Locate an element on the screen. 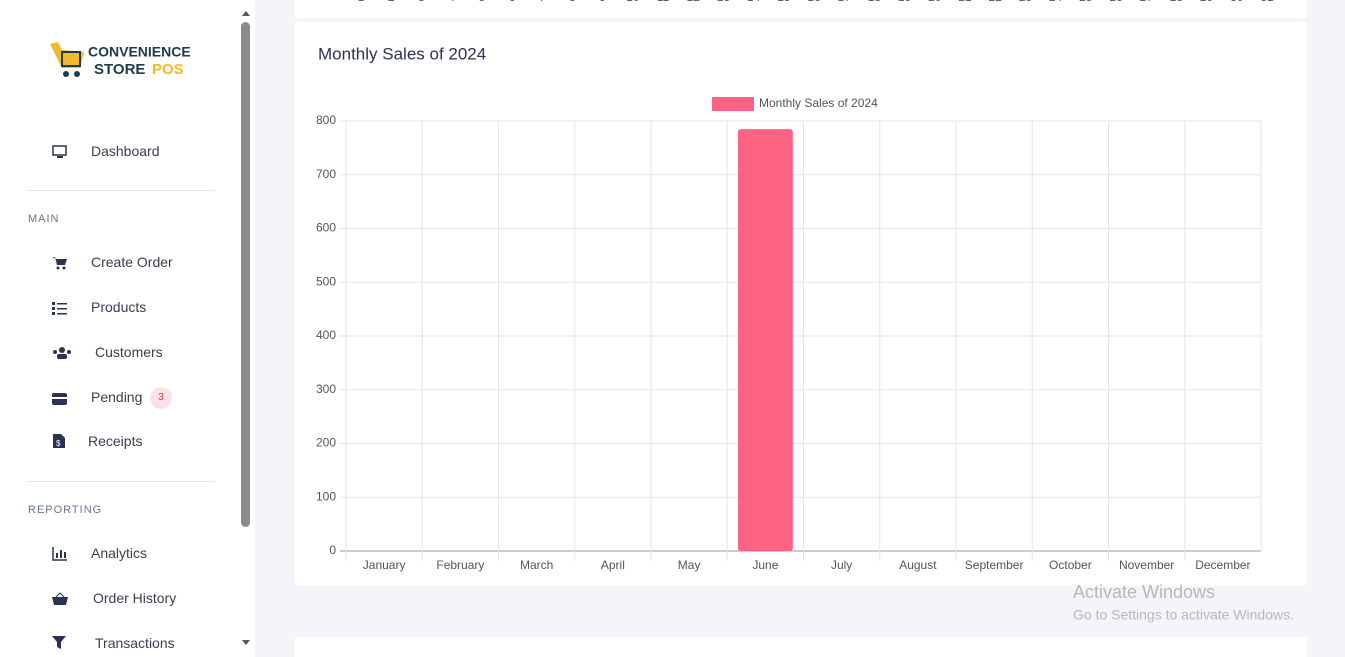 The width and height of the screenshot is (1345, 657). x-tick-label: September is located at coordinates (994, 565).